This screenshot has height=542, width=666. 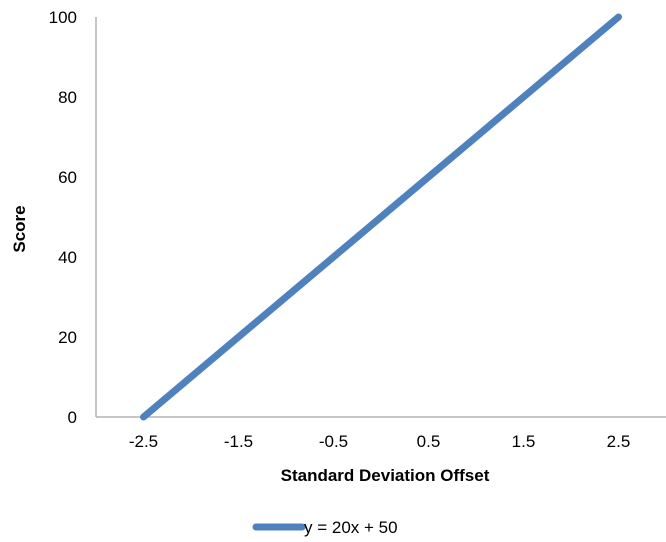 I want to click on y-tick-label: 60, so click(x=67, y=177).